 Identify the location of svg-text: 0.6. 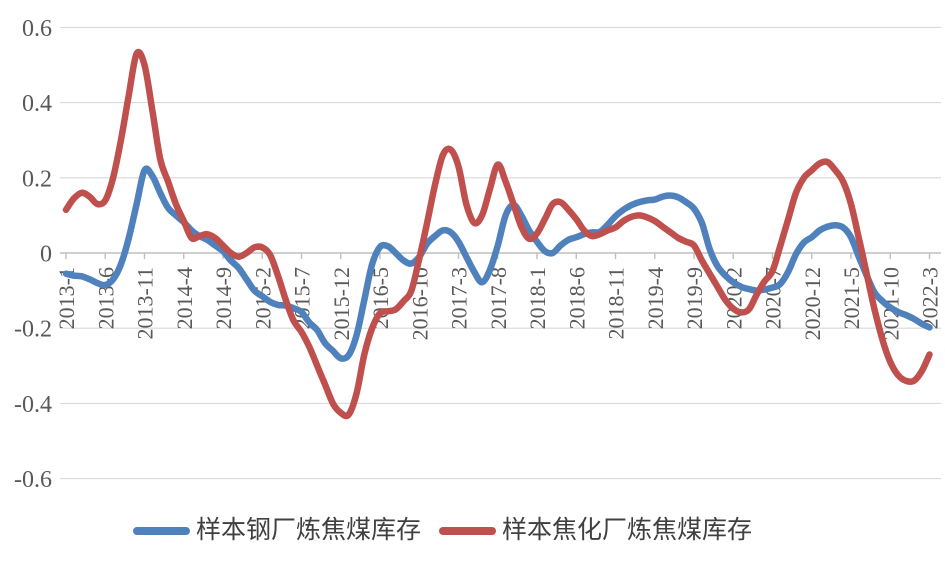
(37, 29).